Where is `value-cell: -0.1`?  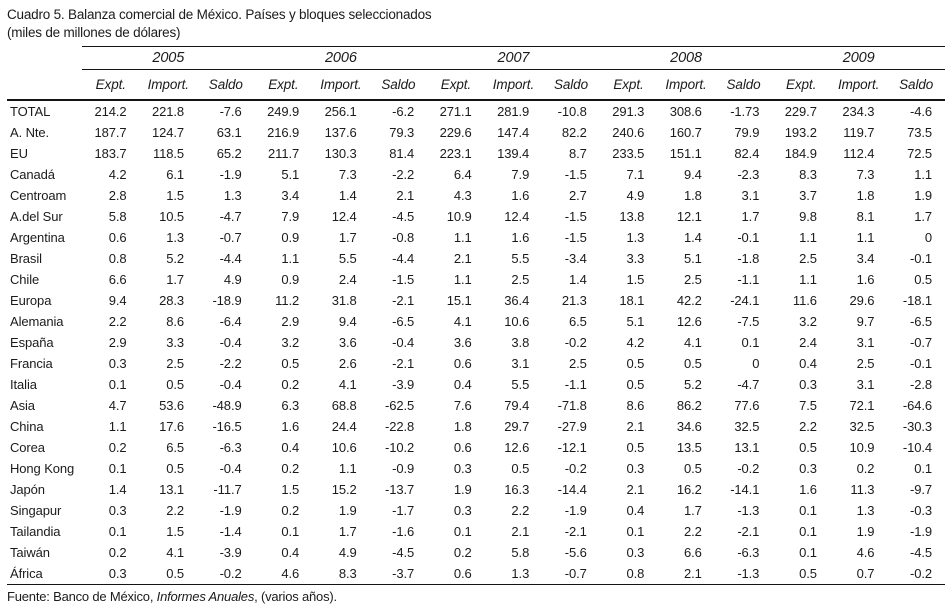
value-cell: -0.1 is located at coordinates (920, 363).